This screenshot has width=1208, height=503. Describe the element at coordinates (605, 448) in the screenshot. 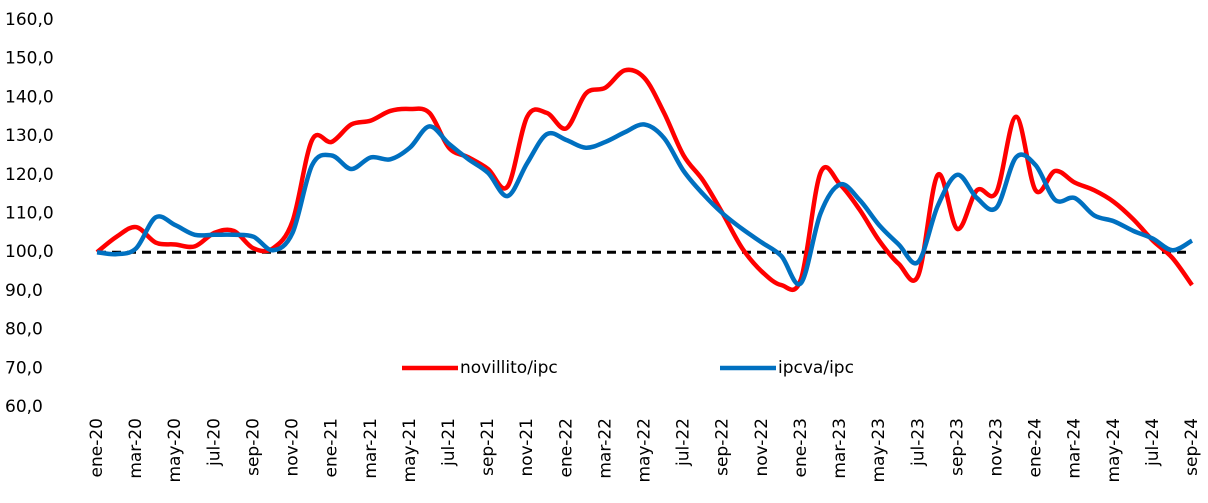

I see `x-tick-label: mar-22` at that location.